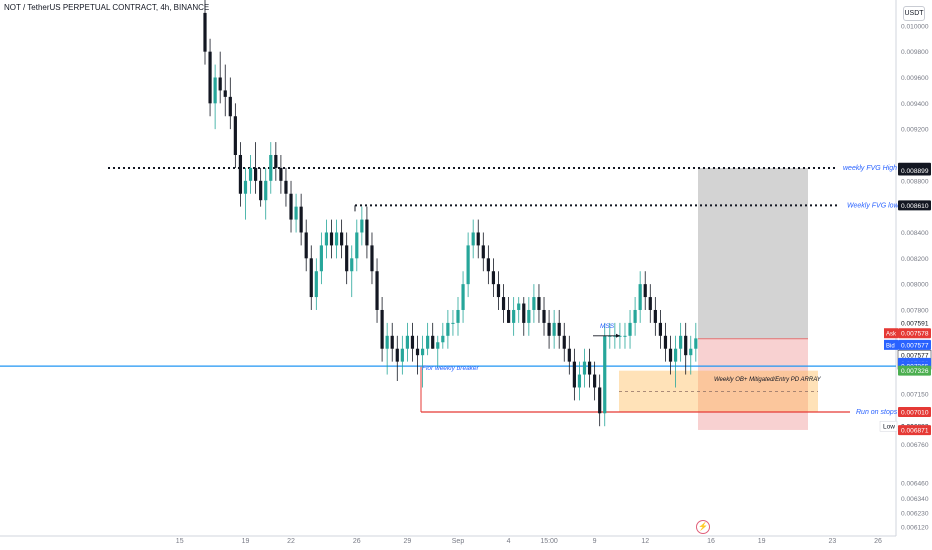 Image resolution: width=932 pixels, height=550 pixels. I want to click on y-tick-label: 0.010000, so click(915, 26).